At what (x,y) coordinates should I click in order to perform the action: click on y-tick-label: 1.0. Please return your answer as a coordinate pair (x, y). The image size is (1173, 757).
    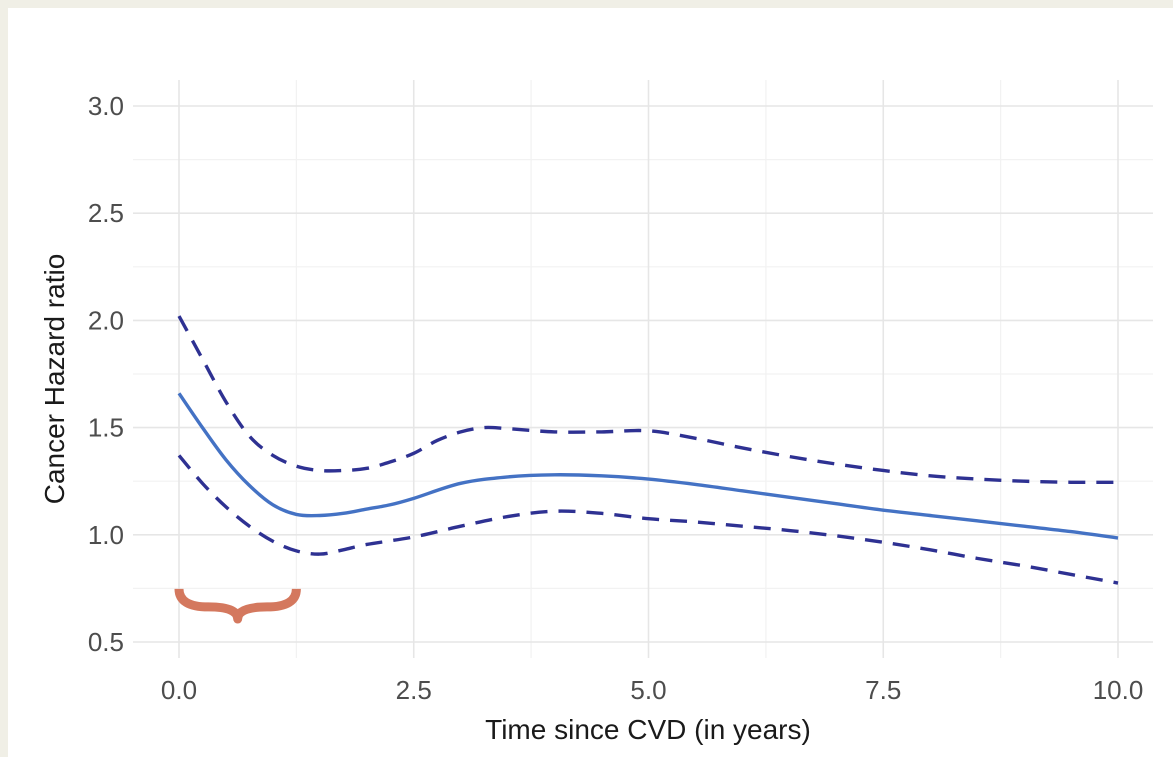
    Looking at the image, I should click on (106, 535).